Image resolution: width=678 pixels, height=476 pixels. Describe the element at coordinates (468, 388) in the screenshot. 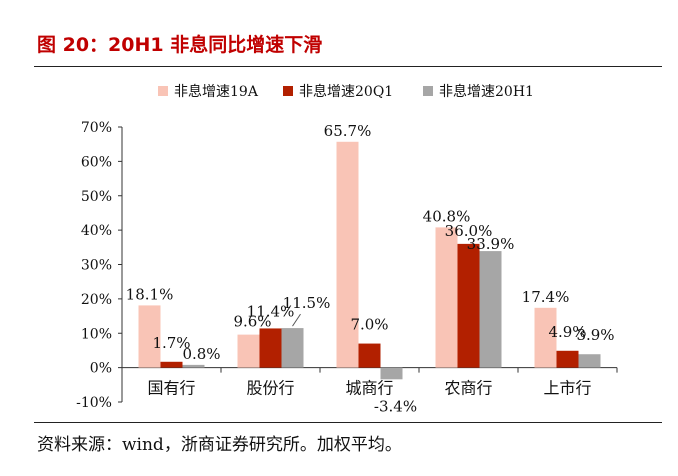

I see `x-tick-label: 农商行` at that location.